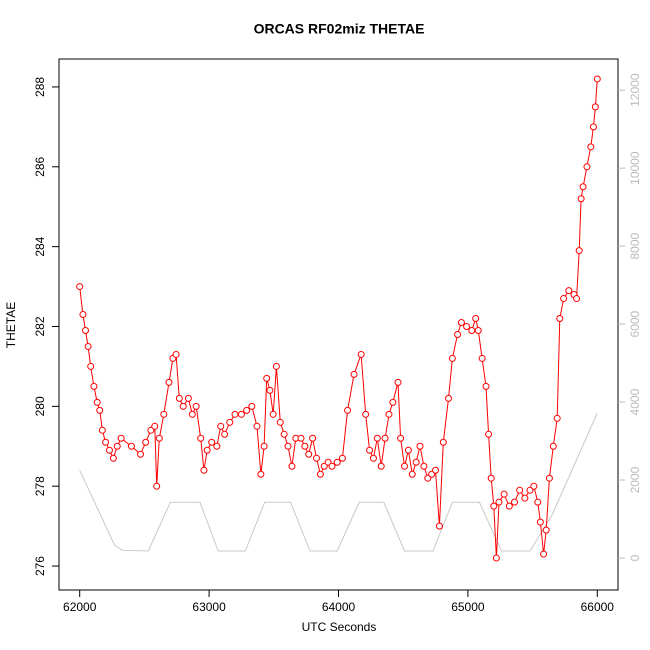 The height and width of the screenshot is (650, 650). I want to click on chart-title: ORCAS RF02miz THETAE, so click(339, 29).